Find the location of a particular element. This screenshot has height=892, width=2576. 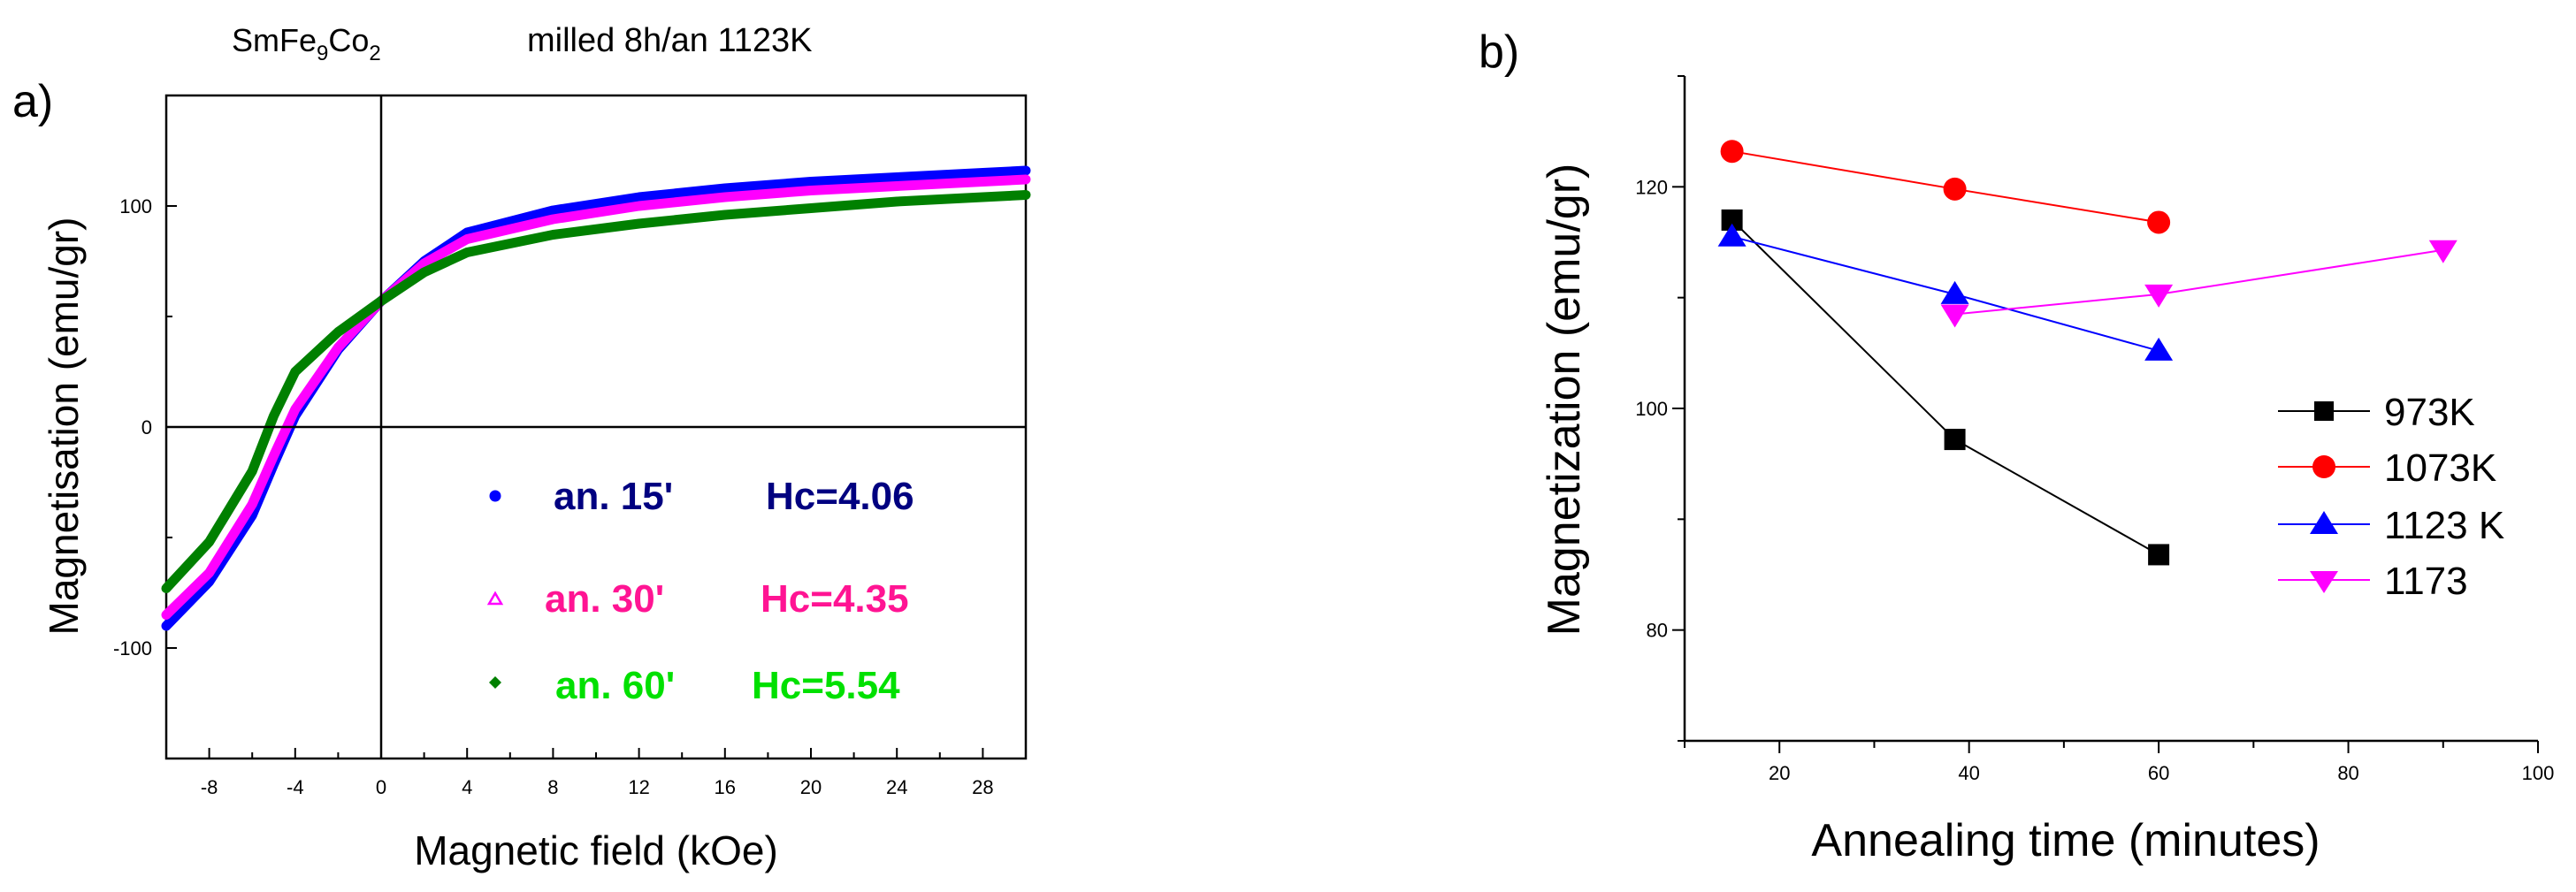

panel-a-subtitle: milled 8h/an 1123K is located at coordinates (670, 40).